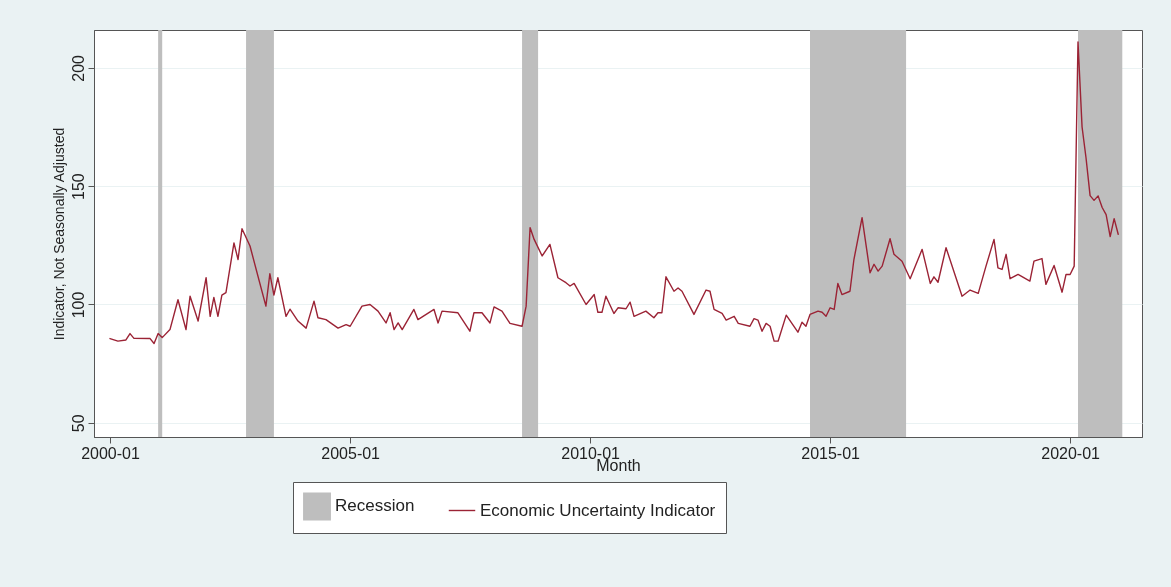 This screenshot has height=587, width=1171. Describe the element at coordinates (58, 234) in the screenshot. I see `y-axis-title: Indicator, Not Seasonally Adjusted` at that location.